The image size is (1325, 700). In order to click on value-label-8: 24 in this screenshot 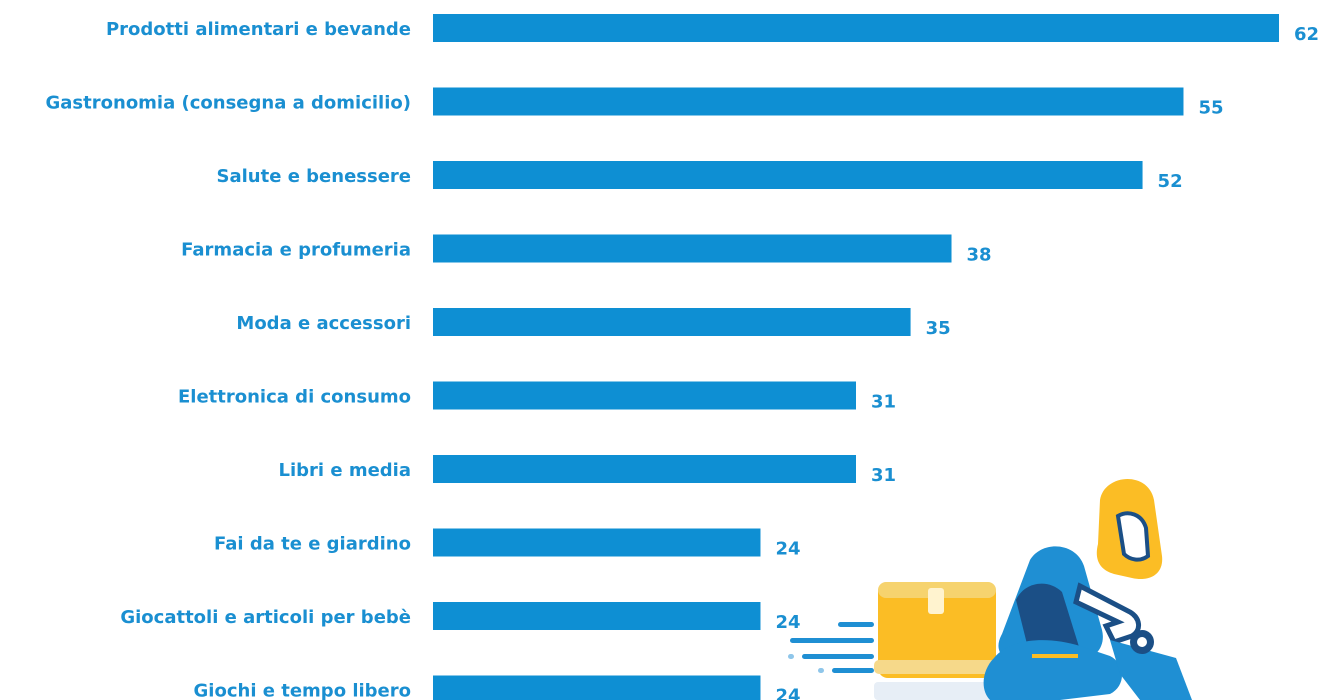, I will do `click(787, 622)`.